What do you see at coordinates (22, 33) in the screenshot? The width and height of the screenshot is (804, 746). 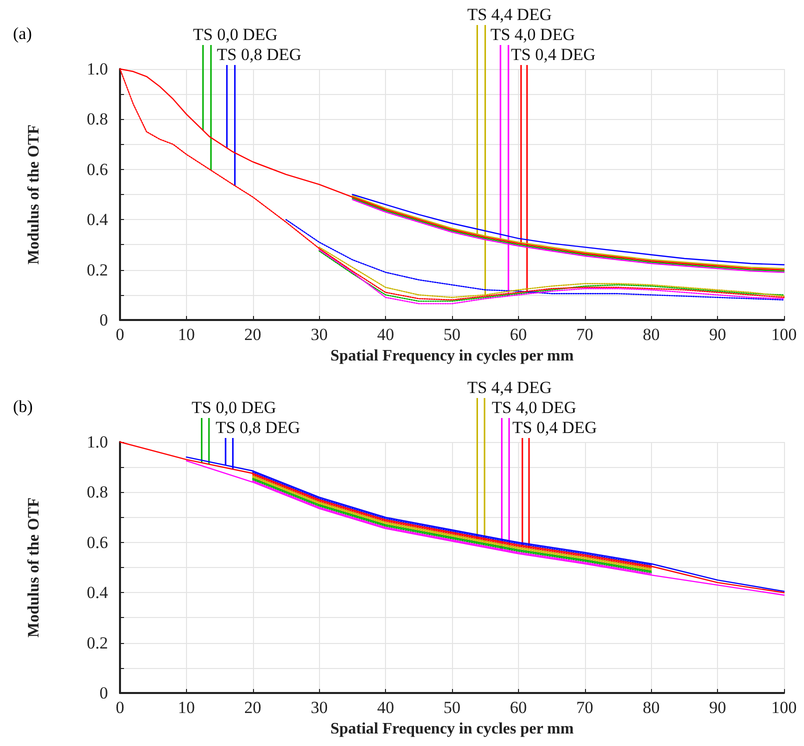 I see `chart-title: (a)` at bounding box center [22, 33].